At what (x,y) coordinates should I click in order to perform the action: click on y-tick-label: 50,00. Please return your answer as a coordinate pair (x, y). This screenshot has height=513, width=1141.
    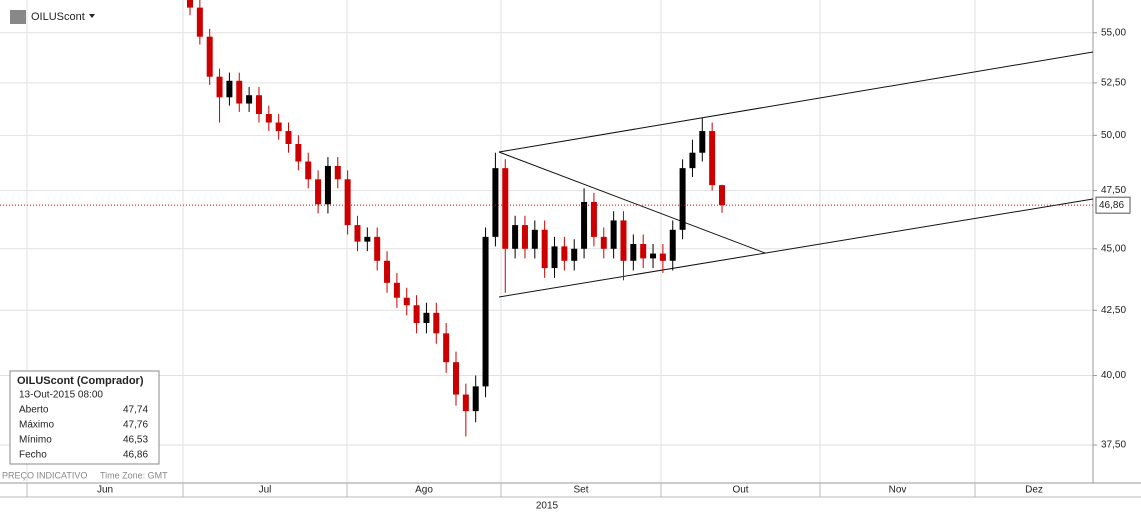
    Looking at the image, I should click on (1113, 135).